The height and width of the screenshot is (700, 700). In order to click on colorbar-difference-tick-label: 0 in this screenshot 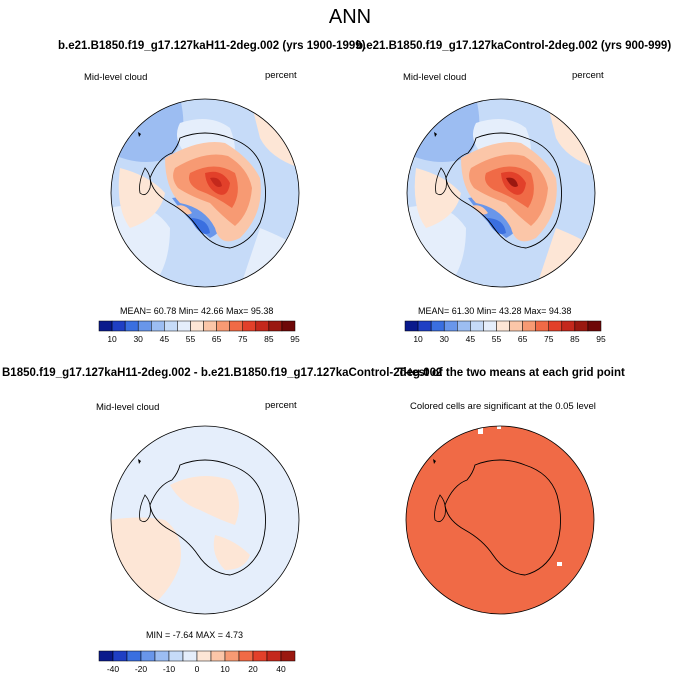, I will do `click(197, 669)`.